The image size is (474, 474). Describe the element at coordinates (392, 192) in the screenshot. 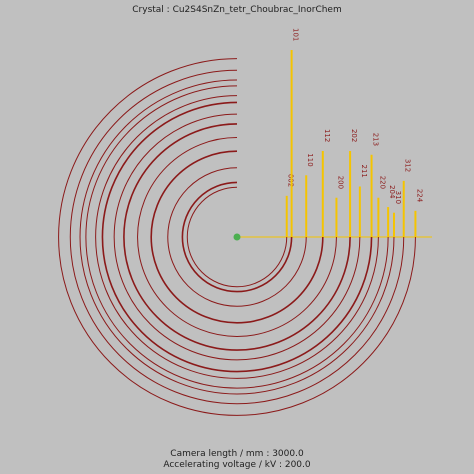

I see `peak-label: 204` at that location.